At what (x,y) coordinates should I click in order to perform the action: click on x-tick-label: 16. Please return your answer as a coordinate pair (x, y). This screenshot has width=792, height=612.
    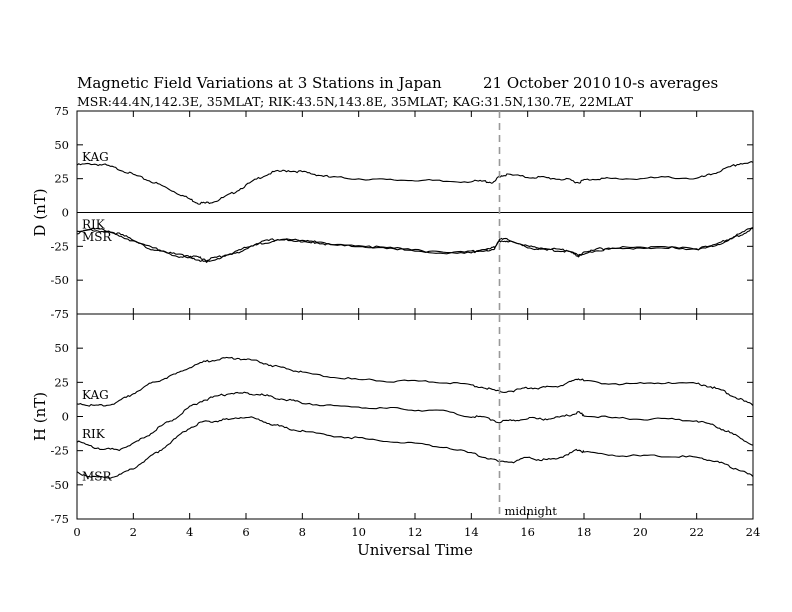
    Looking at the image, I should click on (527, 532).